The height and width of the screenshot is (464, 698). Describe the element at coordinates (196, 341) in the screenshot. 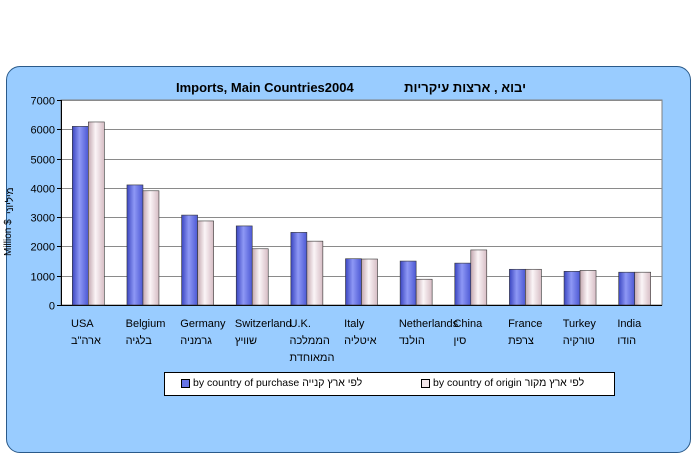

I see `x-tick-label-he: גרמניה` at that location.